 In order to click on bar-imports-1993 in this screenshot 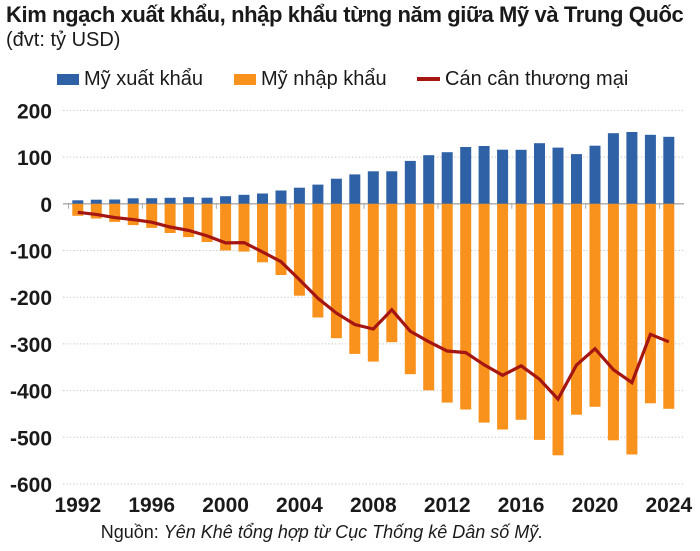, I will do `click(96, 211)`.